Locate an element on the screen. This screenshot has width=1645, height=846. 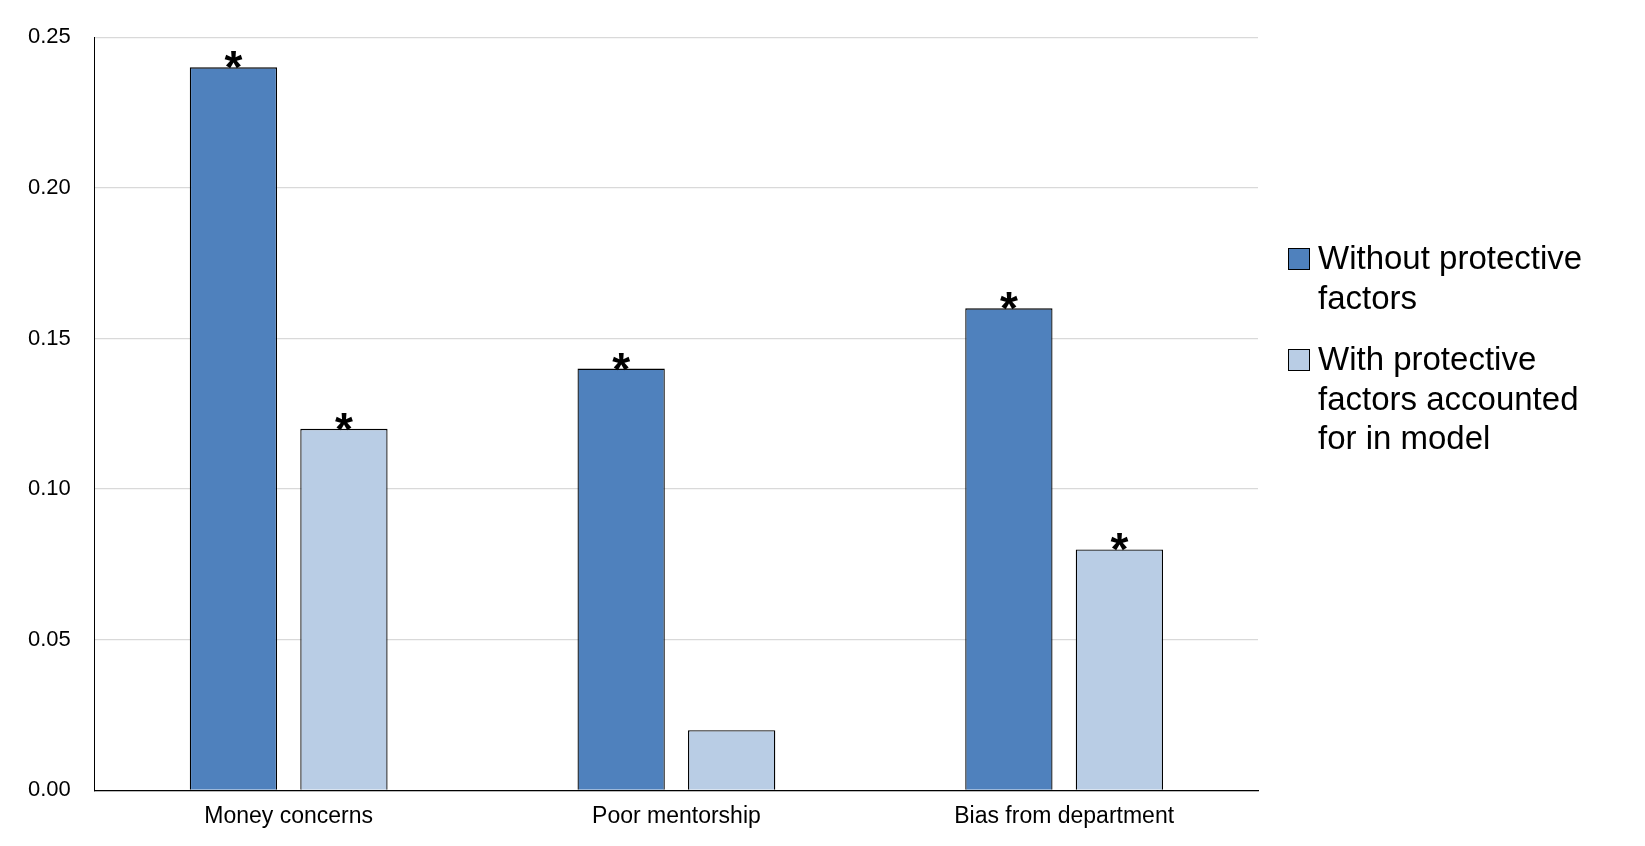
y-tick-label: 0.15 is located at coordinates (49, 337).